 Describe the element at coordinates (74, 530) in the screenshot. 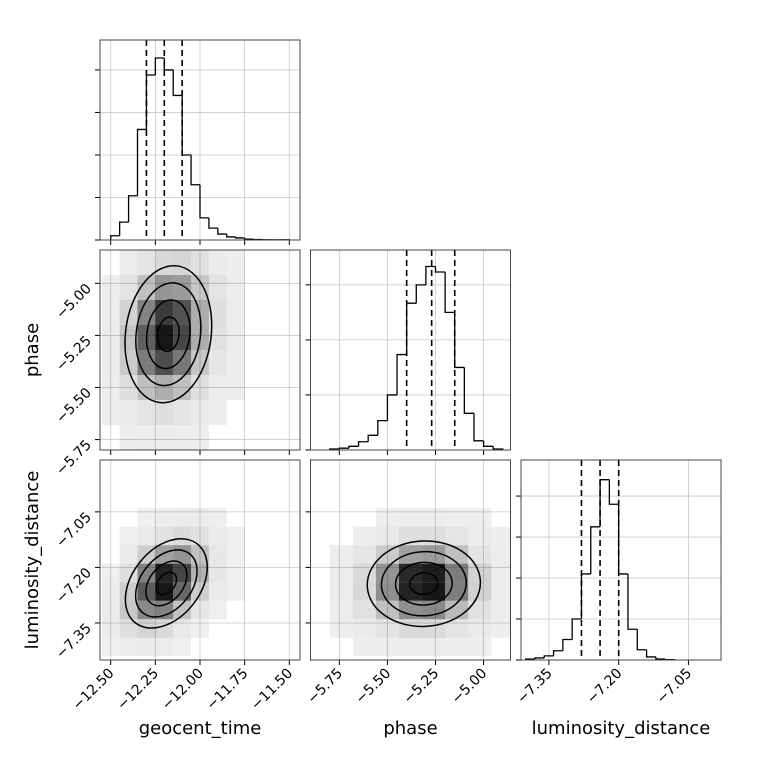

I see `y-tick-label: −7.05` at that location.